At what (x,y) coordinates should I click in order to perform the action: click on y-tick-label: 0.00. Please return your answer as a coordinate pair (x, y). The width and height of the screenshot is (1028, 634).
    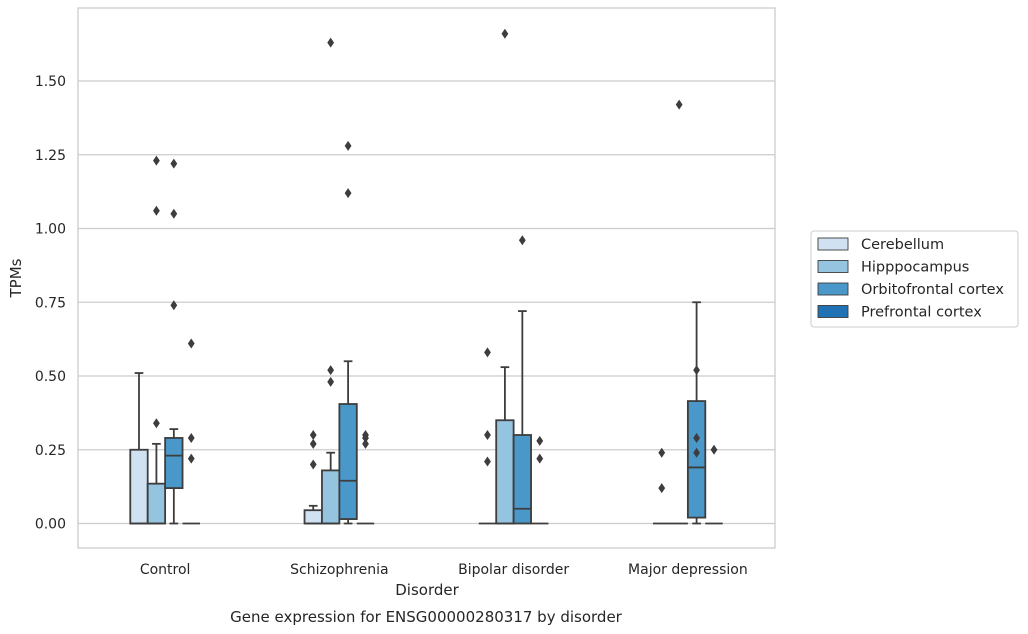
    Looking at the image, I should click on (50, 525).